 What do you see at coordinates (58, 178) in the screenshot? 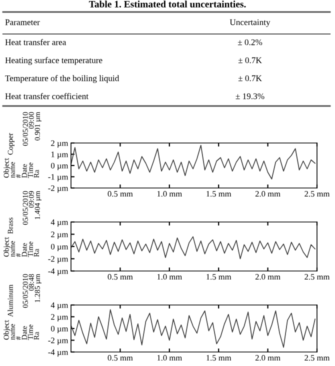
I see `y-tick-label: -1 µm` at bounding box center [58, 178].